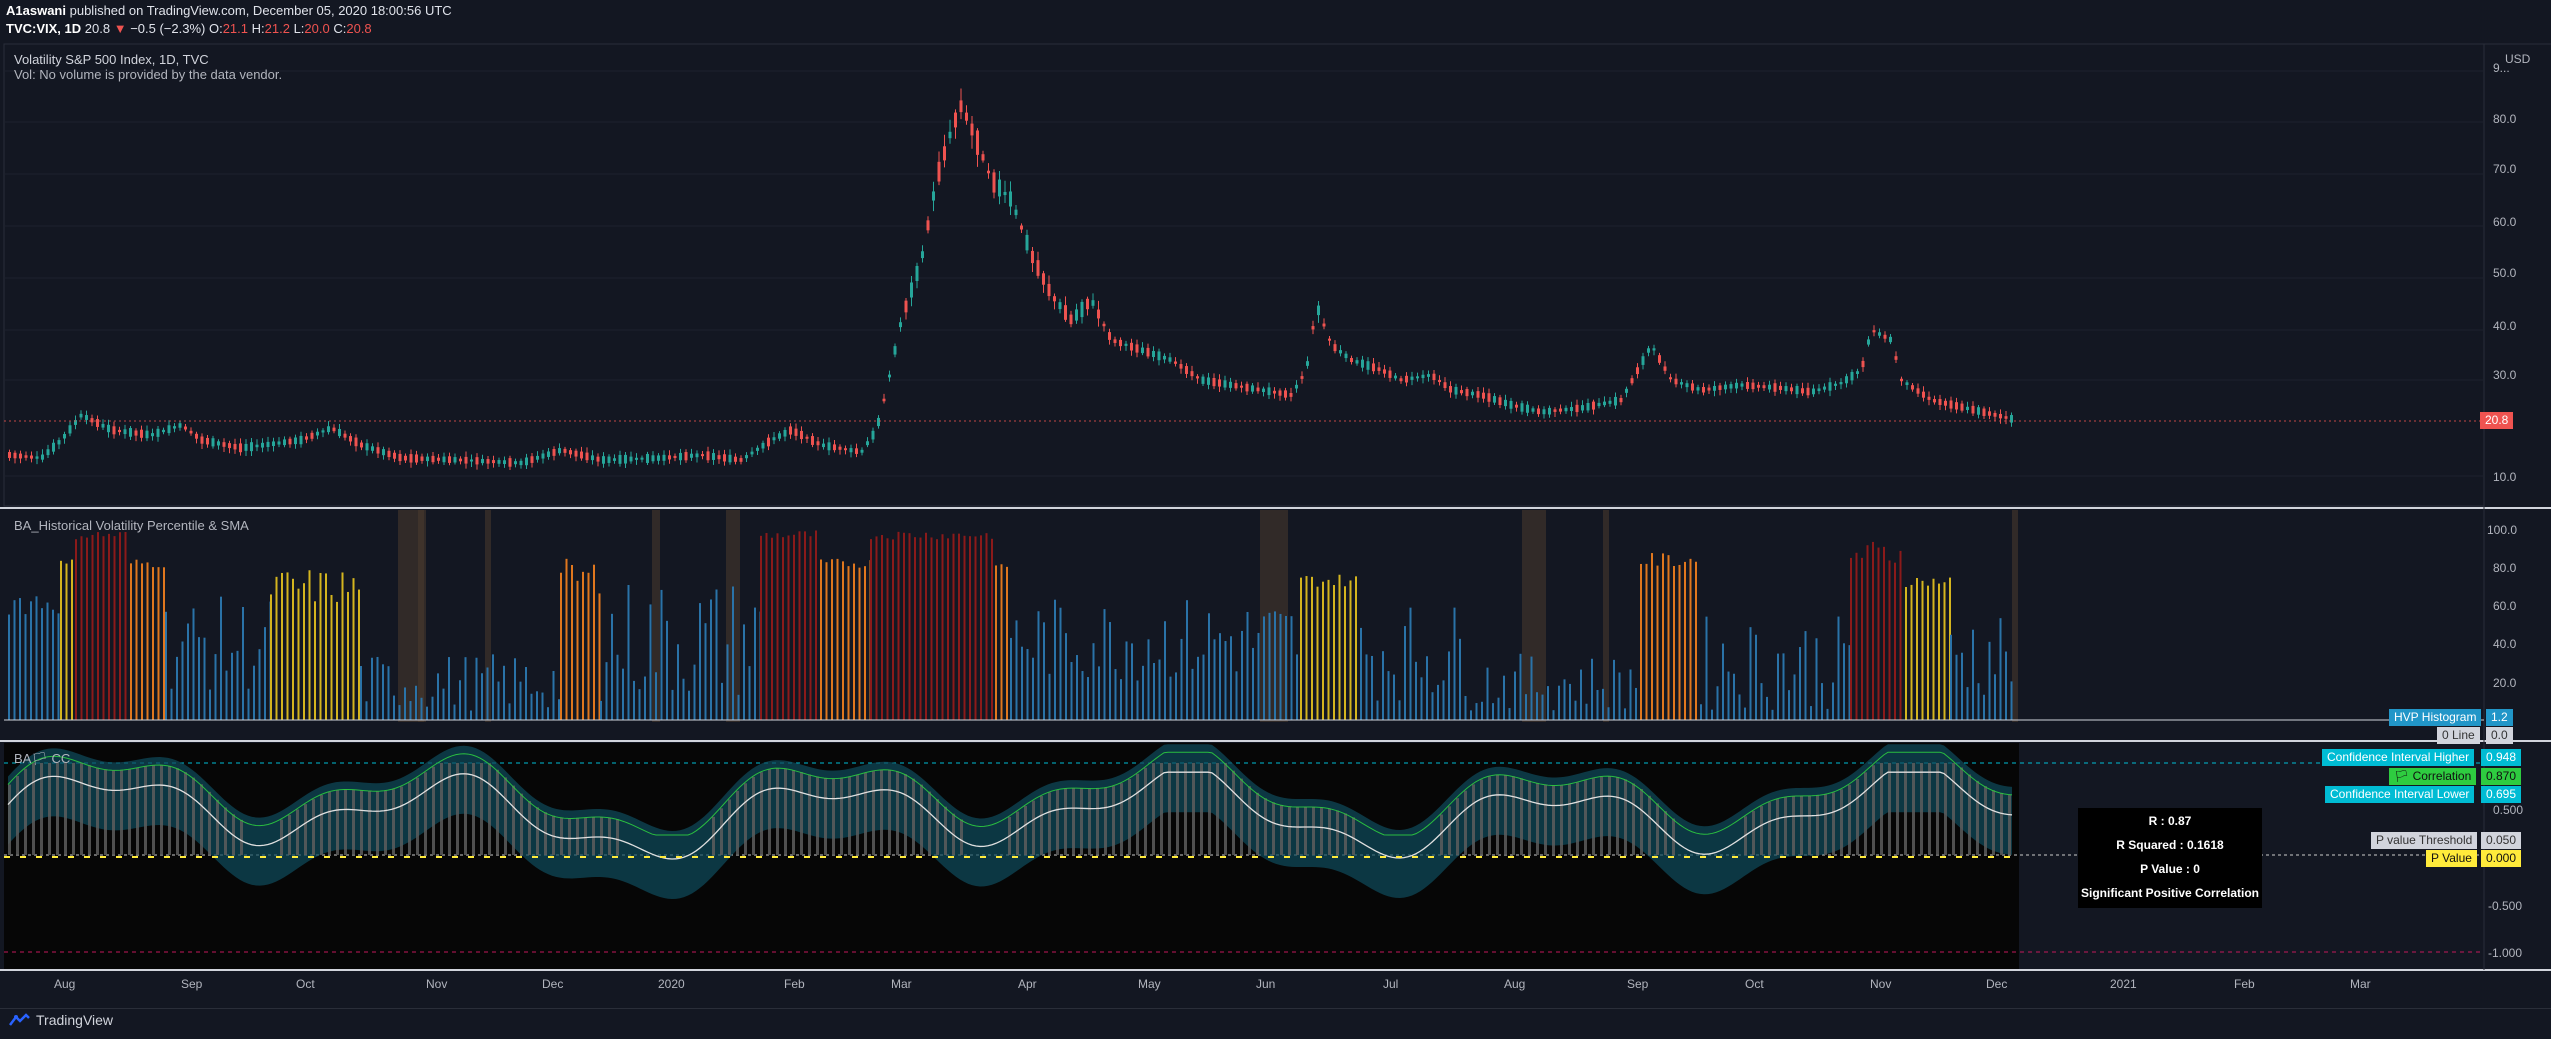  What do you see at coordinates (36, 10) in the screenshot?
I see `author-name: A1aswani` at bounding box center [36, 10].